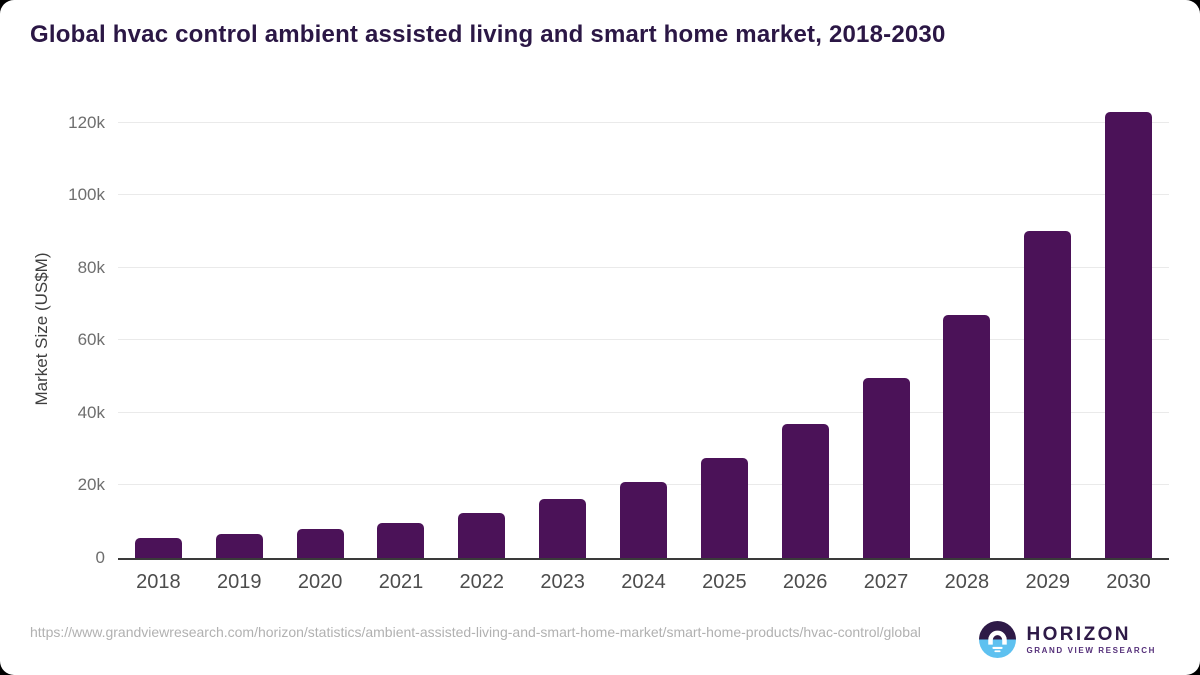 The image size is (1200, 675). Describe the element at coordinates (967, 436) in the screenshot. I see `bar-2028` at that location.